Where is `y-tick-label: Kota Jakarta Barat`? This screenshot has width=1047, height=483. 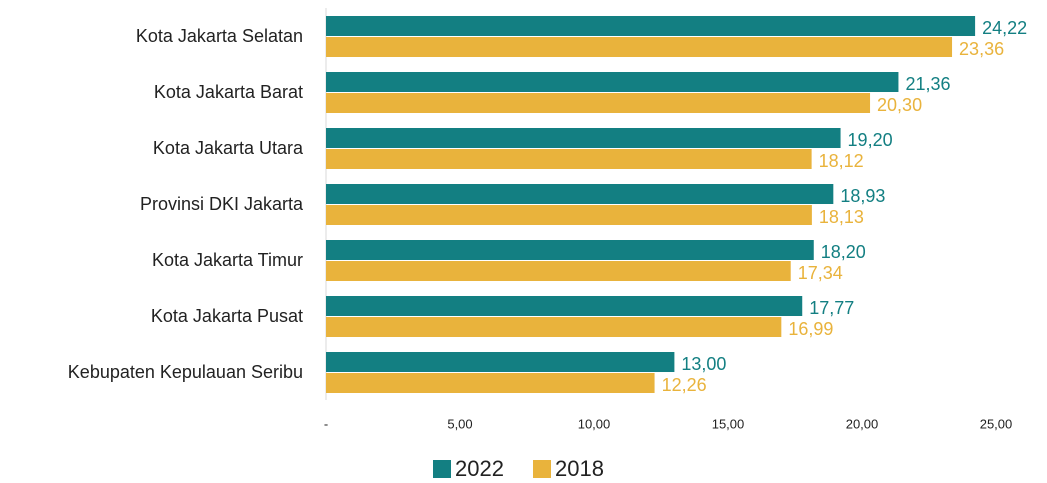 y-tick-label: Kota Jakarta Barat is located at coordinates (228, 92).